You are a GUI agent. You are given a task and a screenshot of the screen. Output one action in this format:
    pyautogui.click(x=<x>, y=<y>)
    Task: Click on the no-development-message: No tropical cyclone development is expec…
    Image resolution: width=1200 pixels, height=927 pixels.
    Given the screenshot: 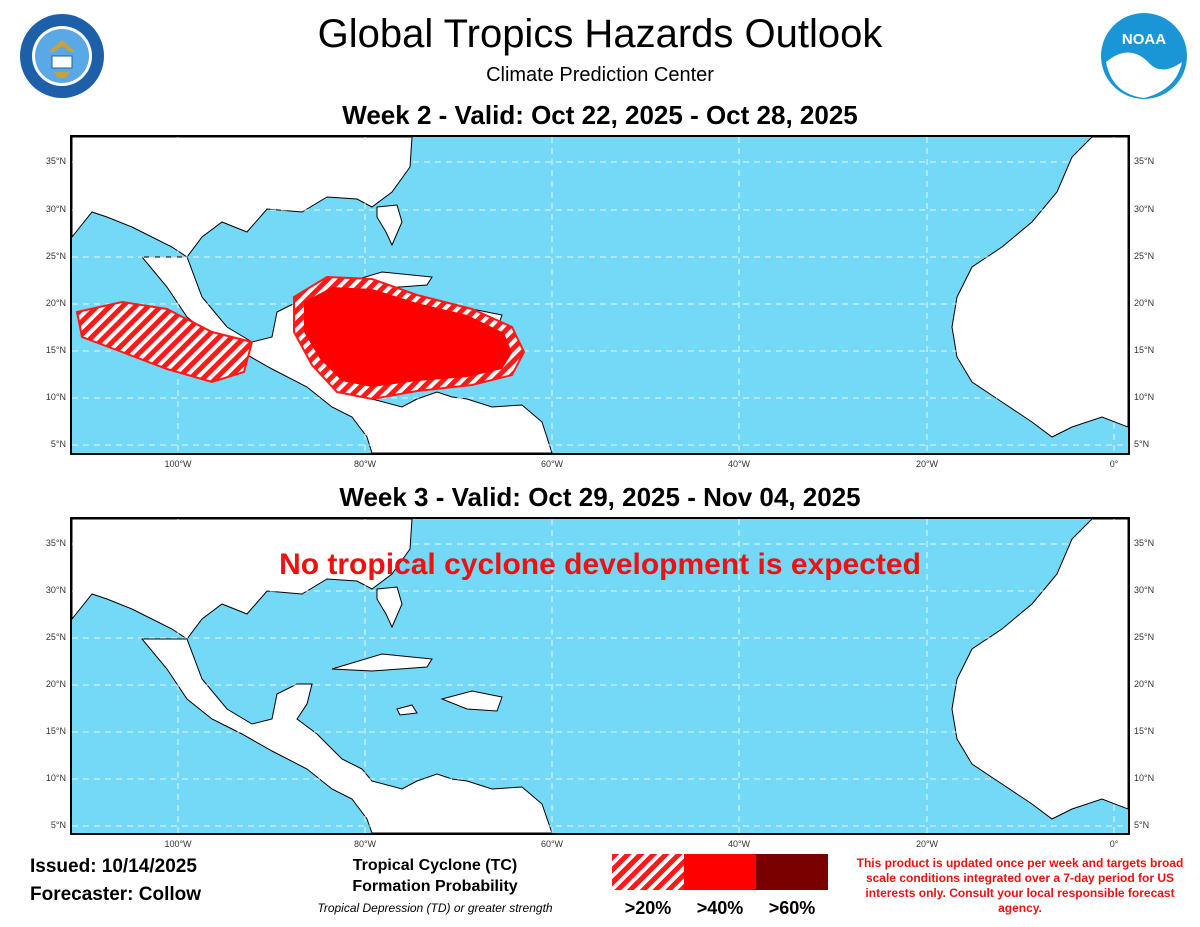 What is the action you would take?
    pyautogui.click(x=600, y=564)
    